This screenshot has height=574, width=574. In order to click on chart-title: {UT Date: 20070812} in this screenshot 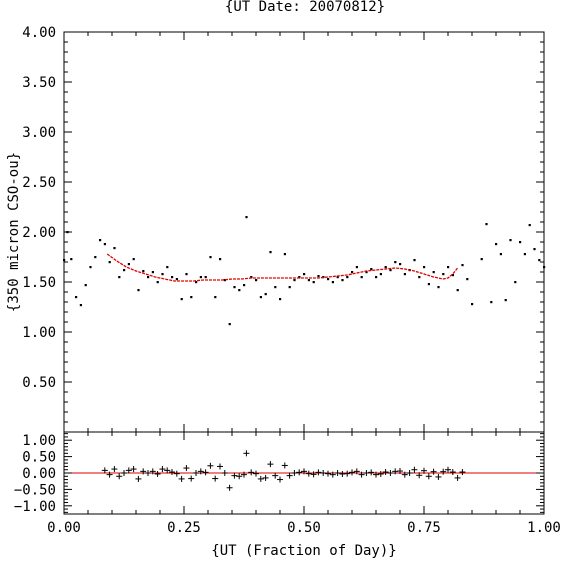, I will do `click(305, 7)`.